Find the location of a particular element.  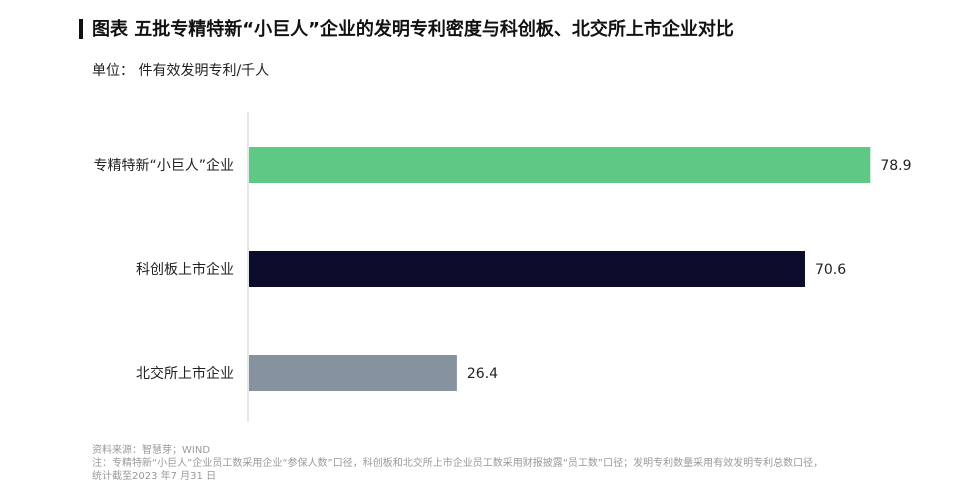

category-label-2: 科创板上市企业 is located at coordinates (185, 269).